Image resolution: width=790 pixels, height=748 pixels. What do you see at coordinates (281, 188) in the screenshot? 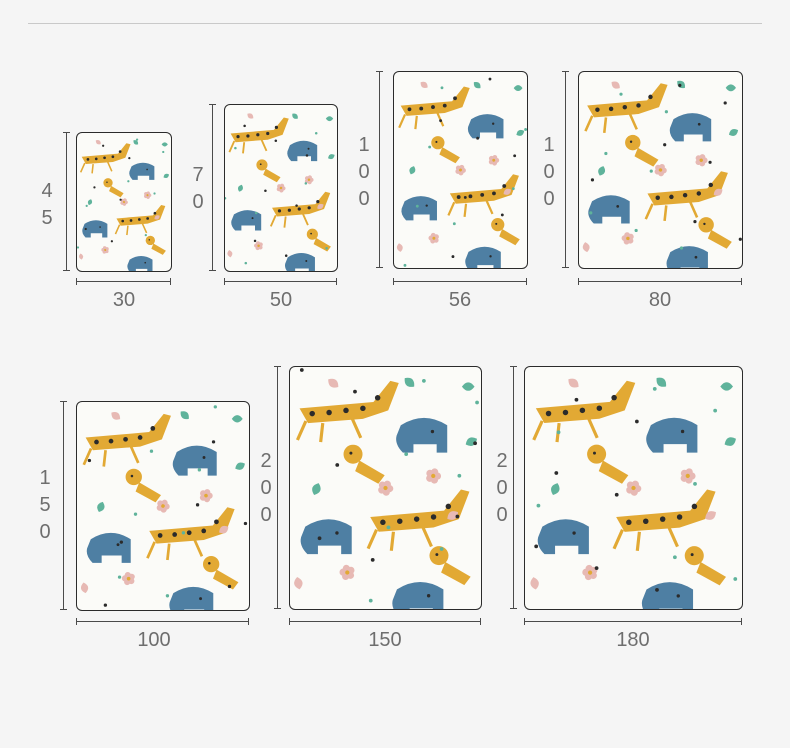
I see `rug-size-50x70` at bounding box center [281, 188].